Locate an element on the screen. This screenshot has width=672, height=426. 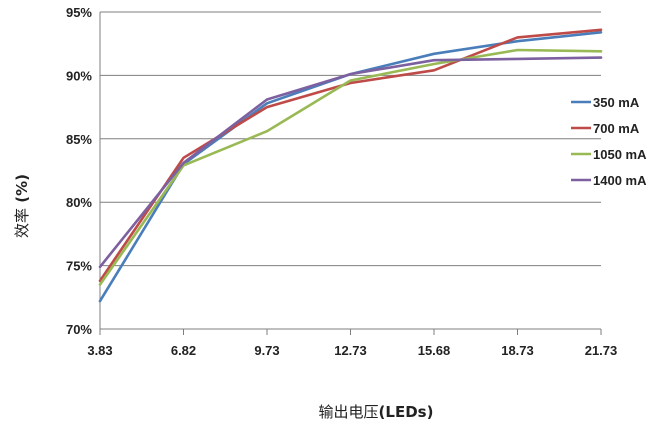
x-axis-label: 输出电压(LEDs) is located at coordinates (376, 412).